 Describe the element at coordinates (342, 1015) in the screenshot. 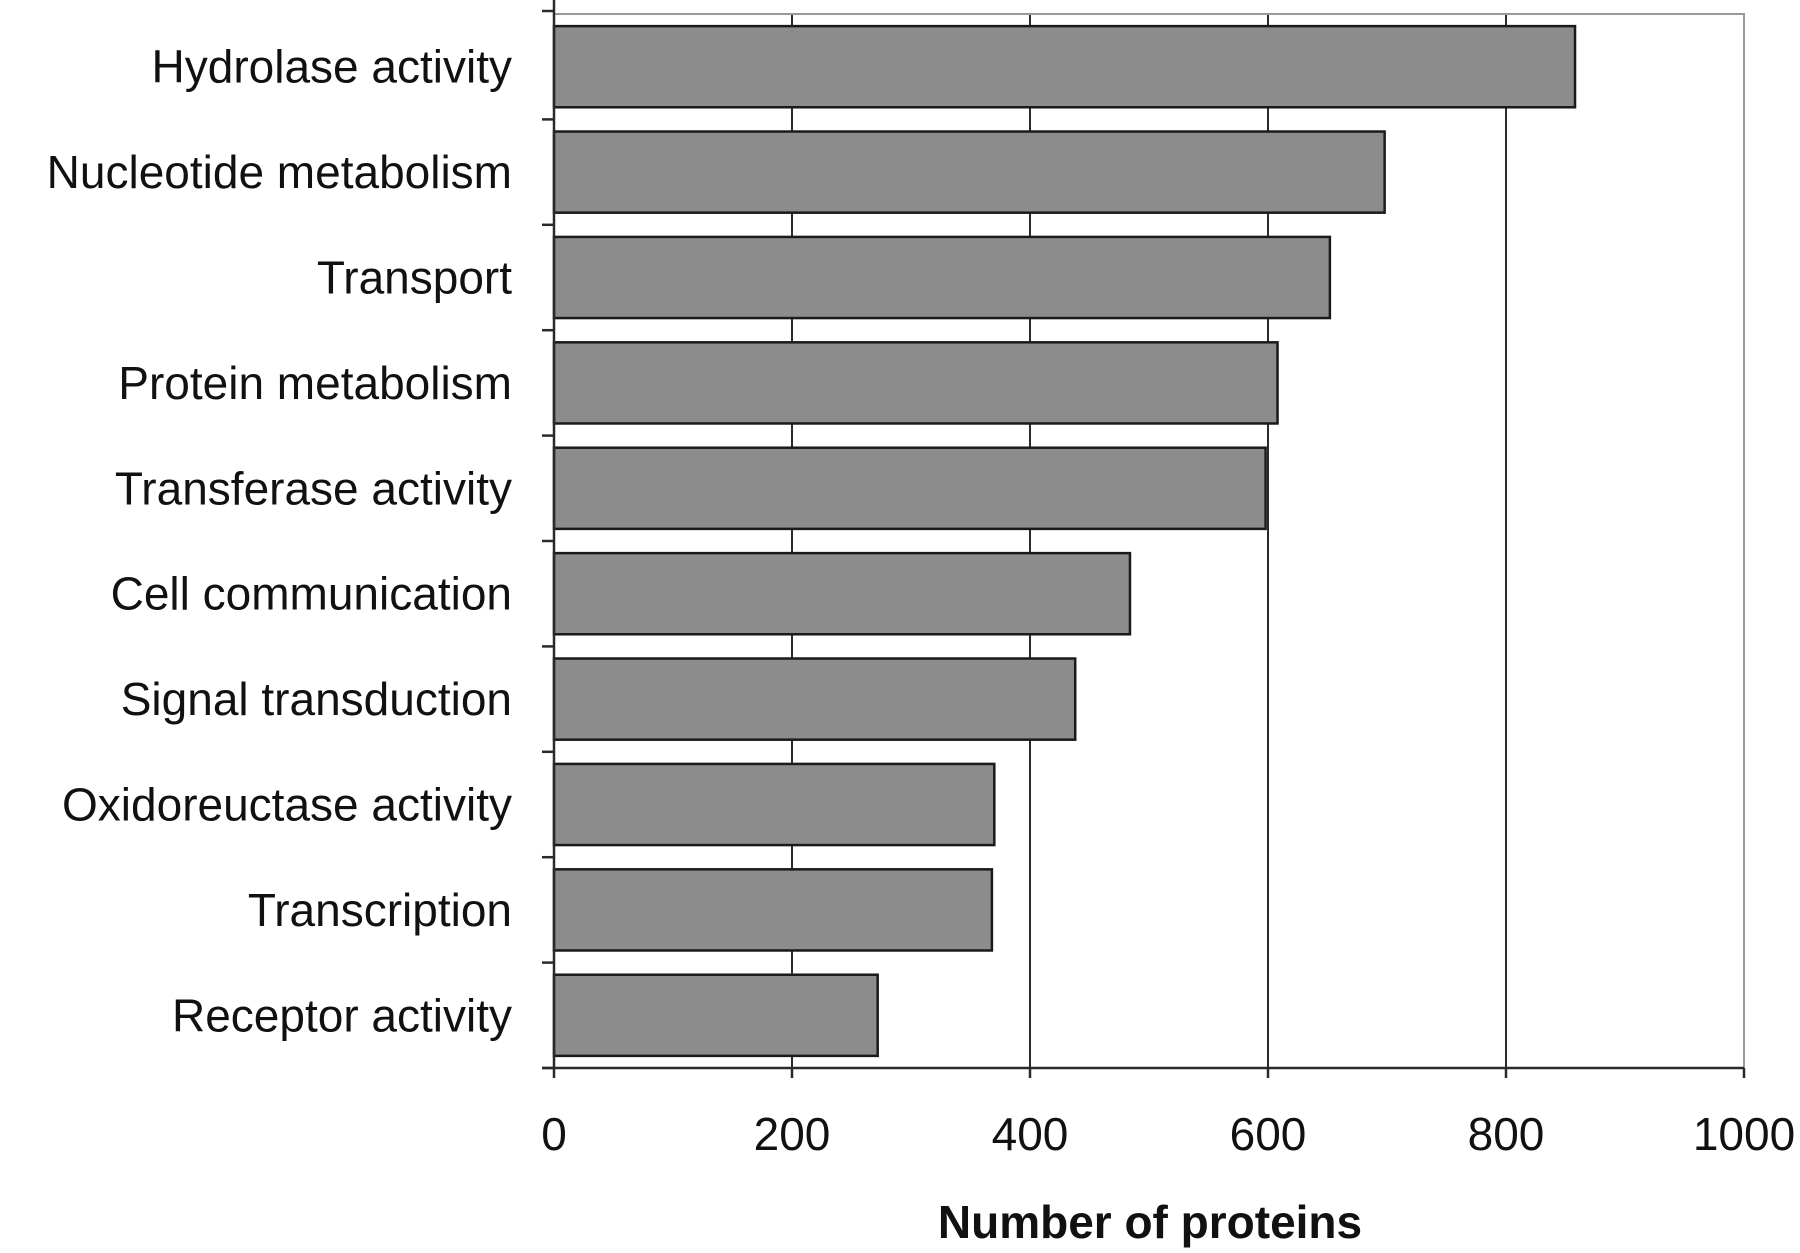

I see `category-label: Receptor activity` at that location.